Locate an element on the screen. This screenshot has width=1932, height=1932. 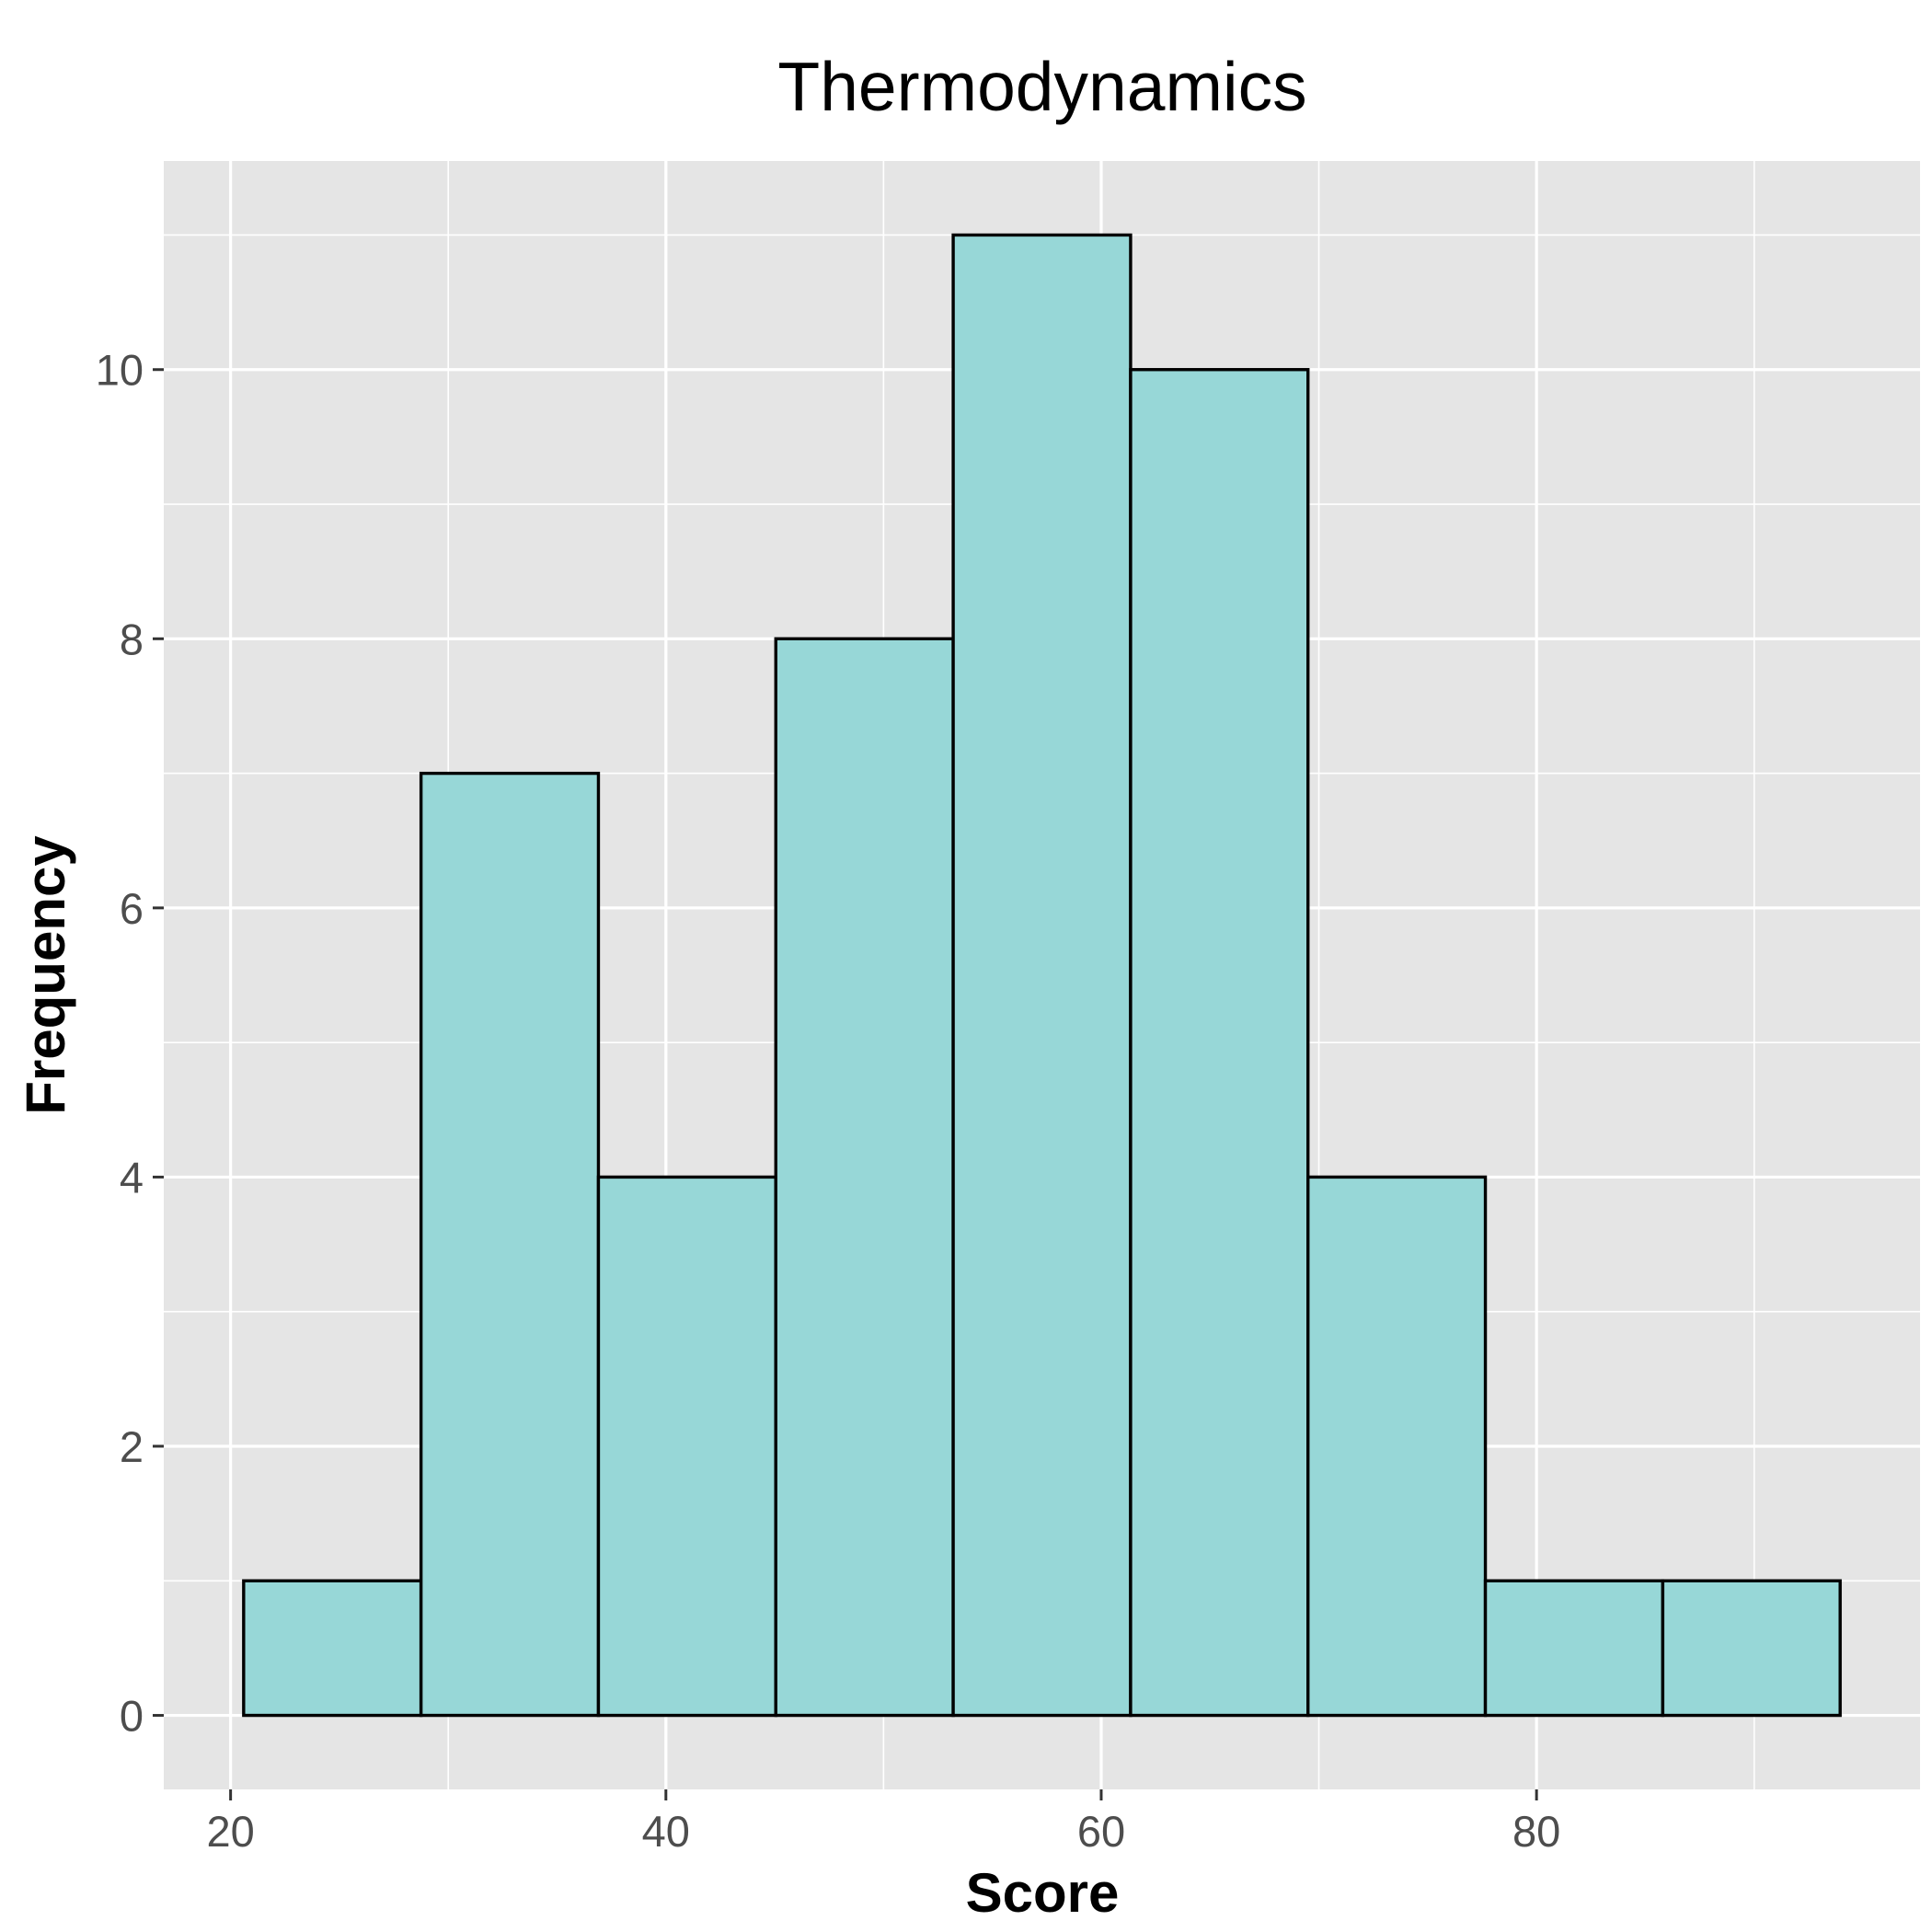
x-axis: 20 40 60 80 is located at coordinates (883, 1822).